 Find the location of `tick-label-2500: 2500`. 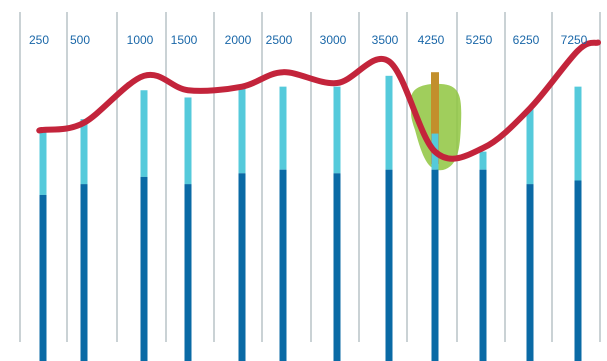

tick-label-2500: 2500 is located at coordinates (279, 40).